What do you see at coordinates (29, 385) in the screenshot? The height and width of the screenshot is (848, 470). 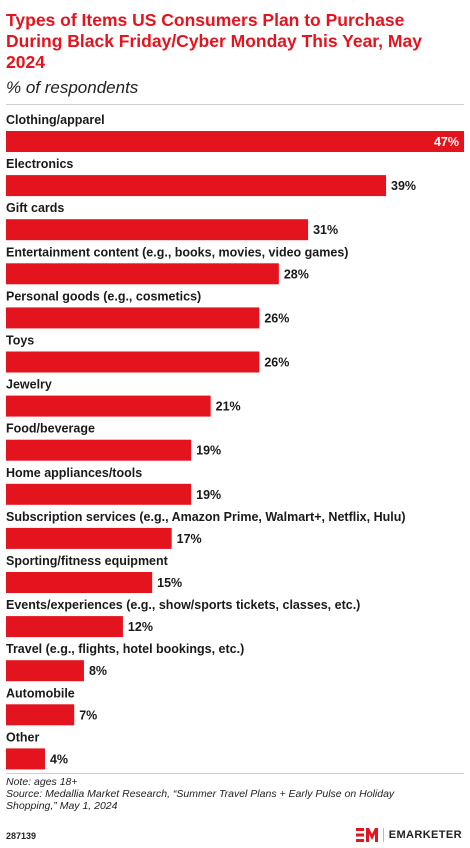 I see `category-label: Jewelry` at bounding box center [29, 385].